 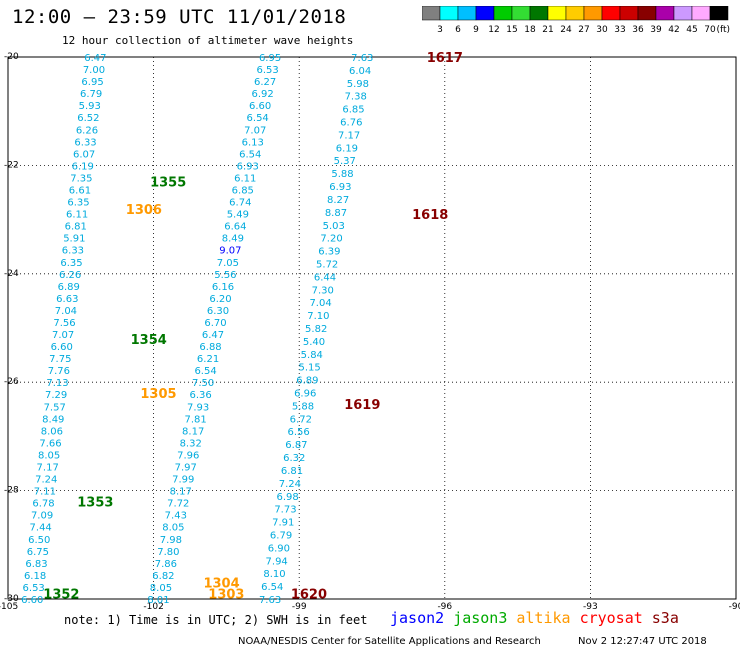 What do you see at coordinates (48, 468) in the screenshot?
I see `wave-height-value: 7.17` at bounding box center [48, 468].